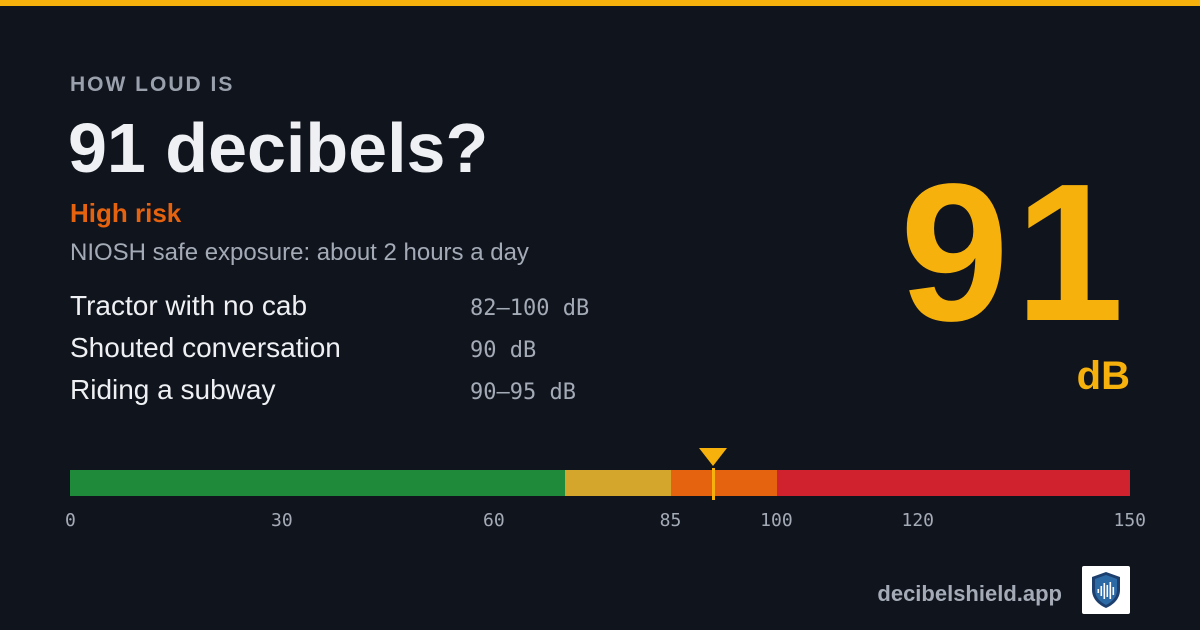 The image size is (1200, 630). What do you see at coordinates (713, 484) in the screenshot?
I see `meter-marker-line` at bounding box center [713, 484].